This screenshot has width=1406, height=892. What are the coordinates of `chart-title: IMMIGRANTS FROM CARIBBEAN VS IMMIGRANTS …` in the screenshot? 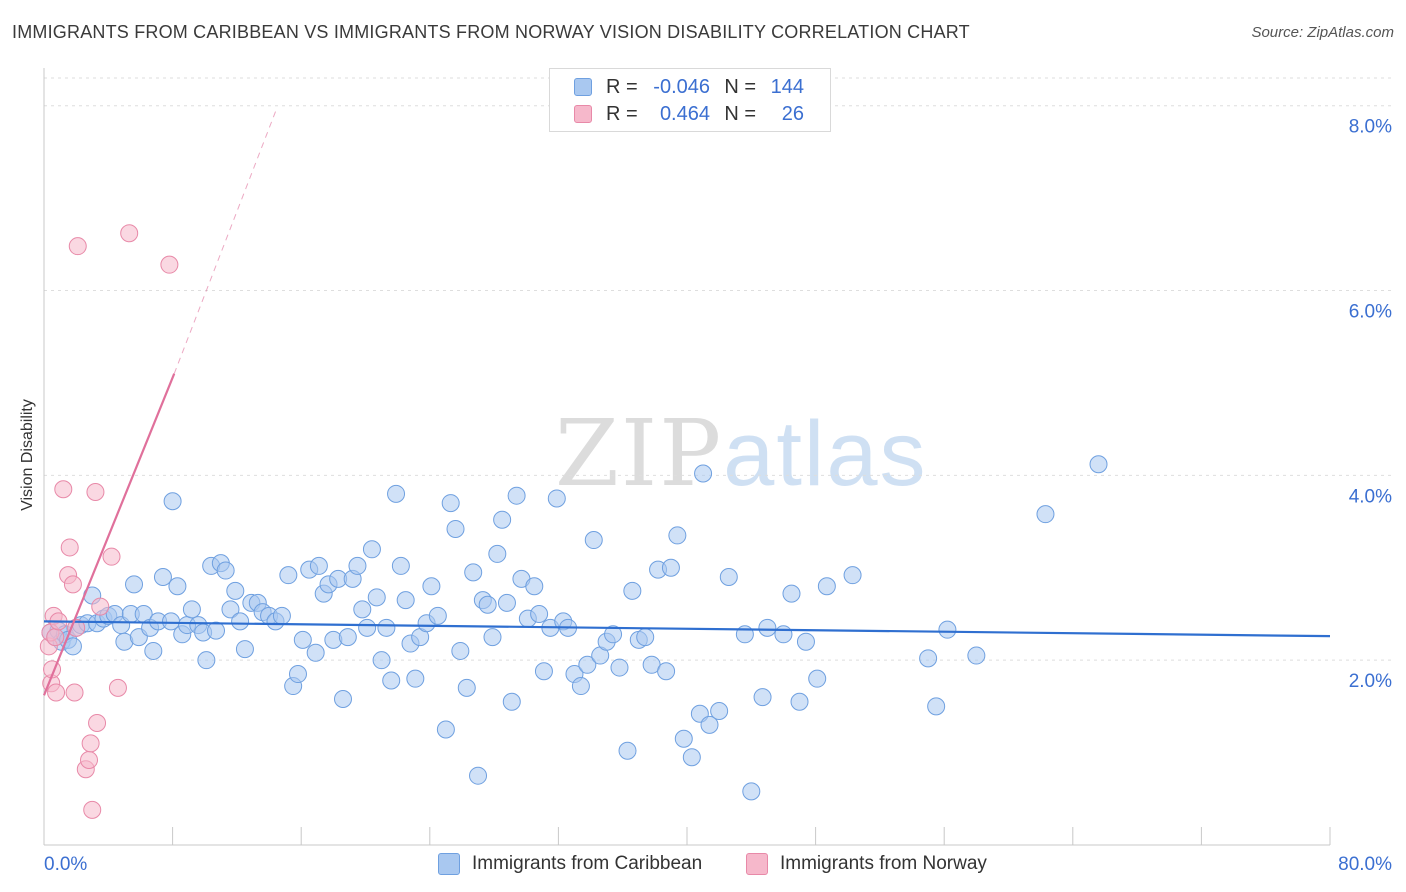 It's located at (491, 32).